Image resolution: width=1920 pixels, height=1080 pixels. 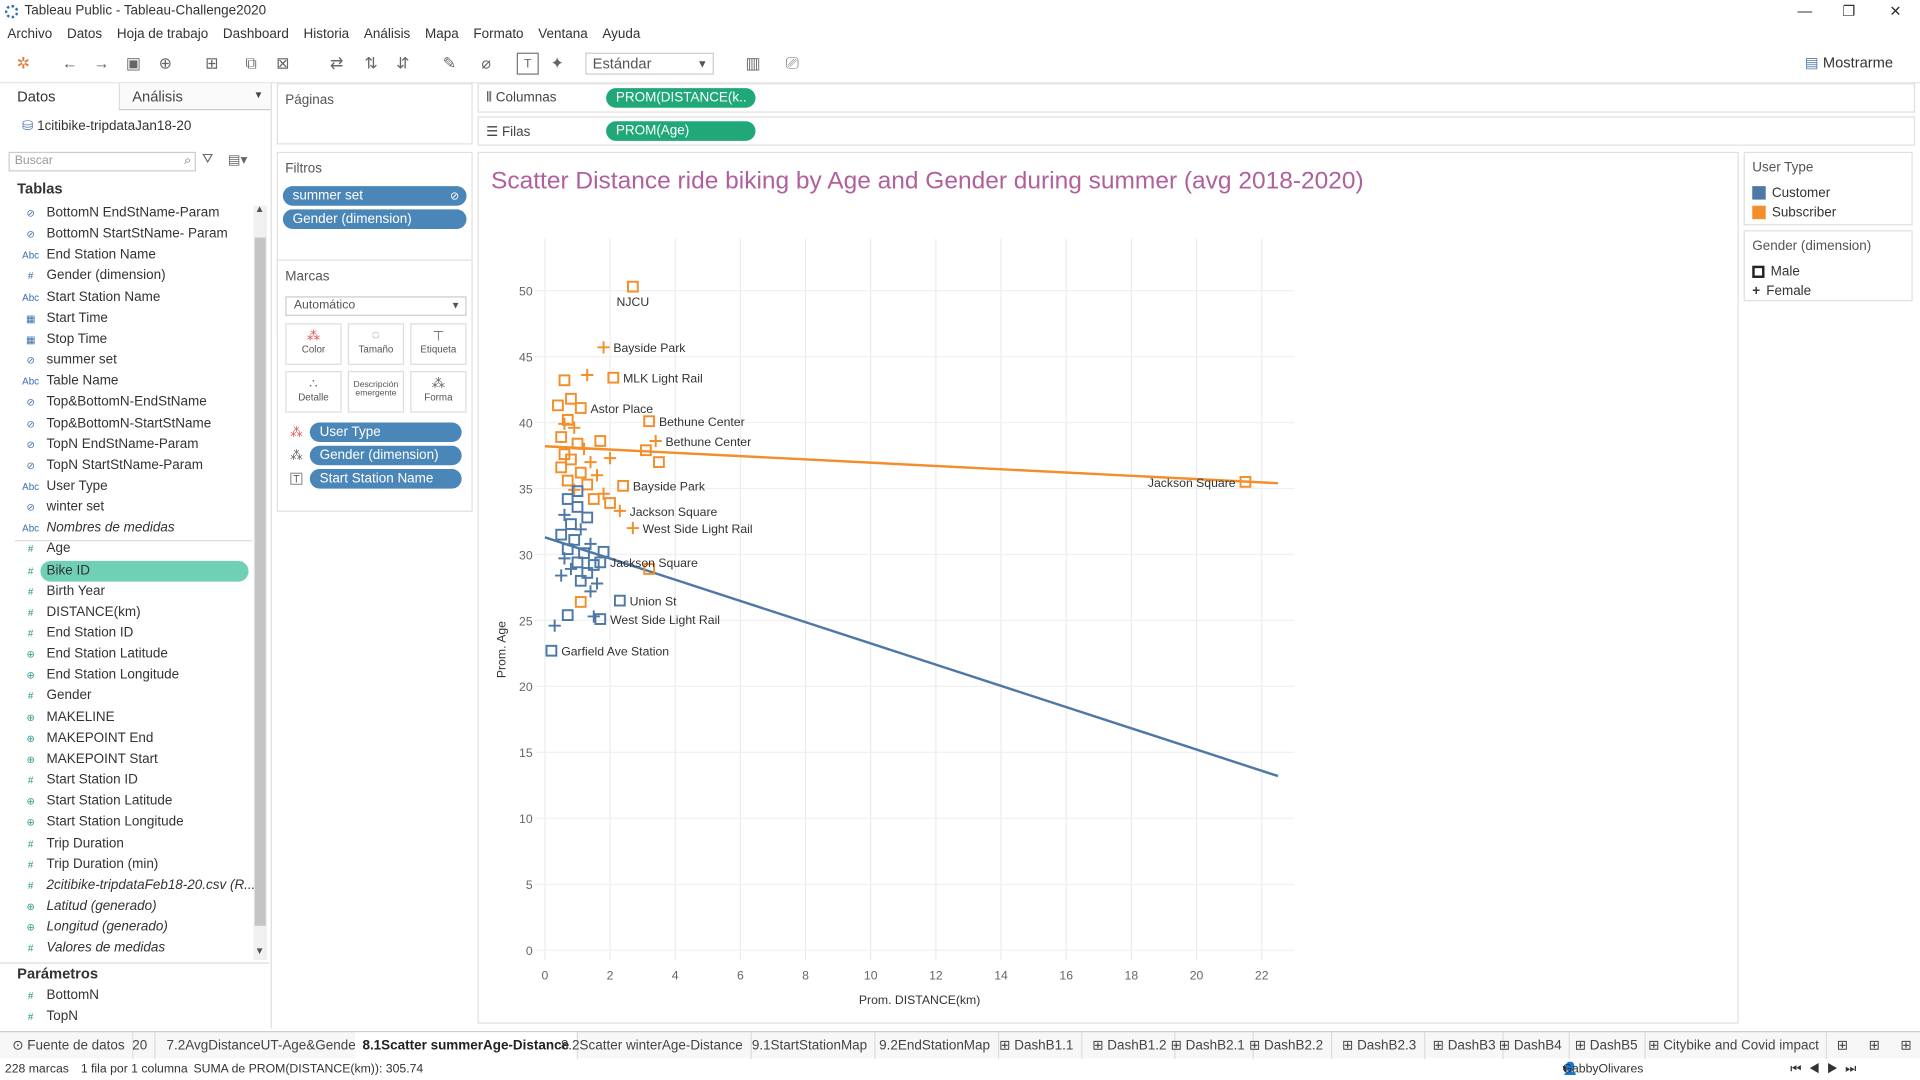 I want to click on save-icon: ▣, so click(x=133, y=63).